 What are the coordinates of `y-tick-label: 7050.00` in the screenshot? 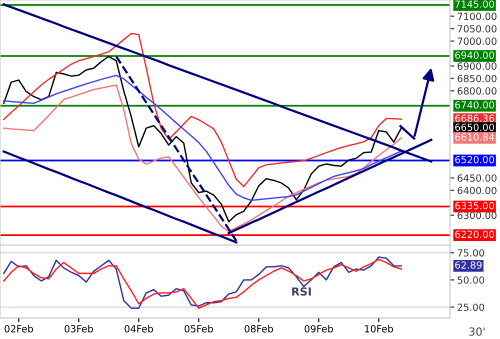 It's located at (477, 28).